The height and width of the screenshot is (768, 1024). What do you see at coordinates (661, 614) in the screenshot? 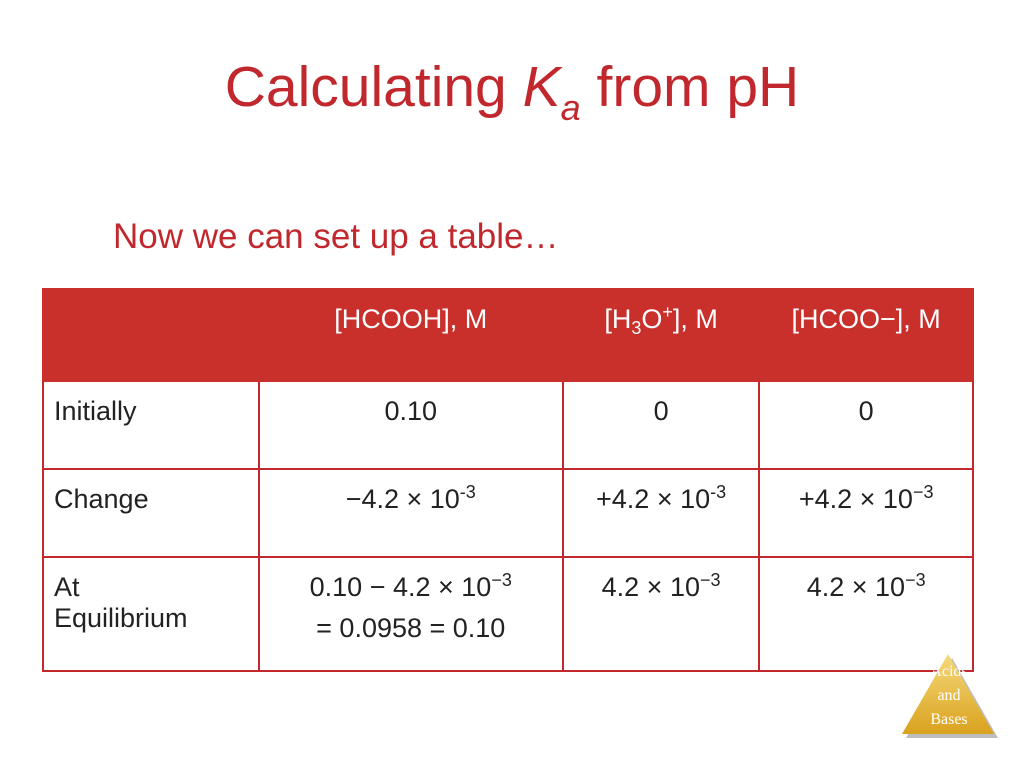
I see `equilibrium-h3o: 4.2 × 10−3` at bounding box center [661, 614].